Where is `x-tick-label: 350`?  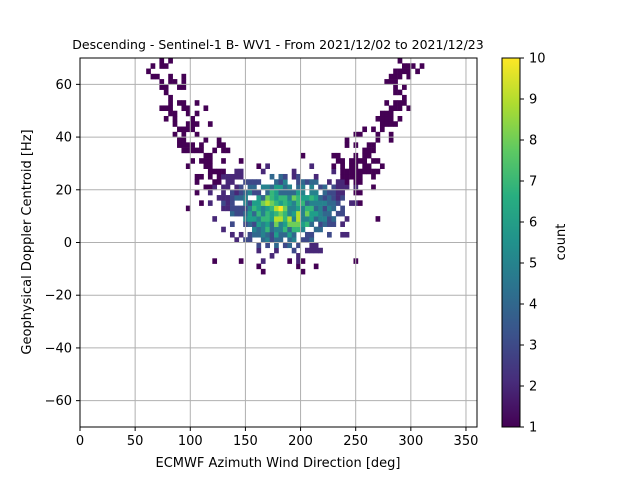
x-tick-label: 350 is located at coordinates (466, 441).